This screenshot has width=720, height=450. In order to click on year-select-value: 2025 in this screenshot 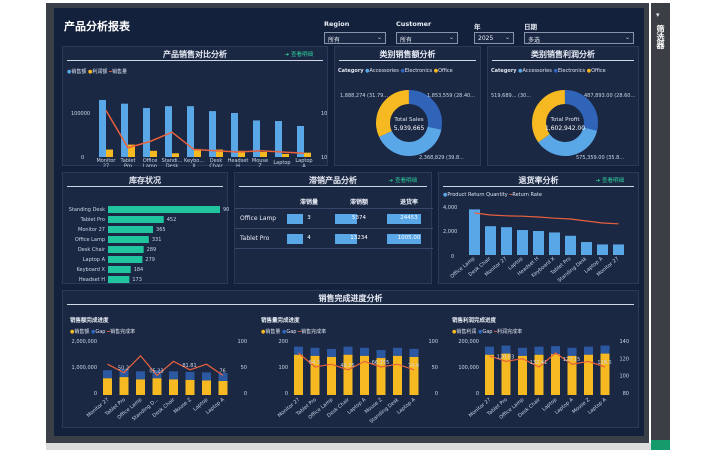, I will do `click(486, 38)`.